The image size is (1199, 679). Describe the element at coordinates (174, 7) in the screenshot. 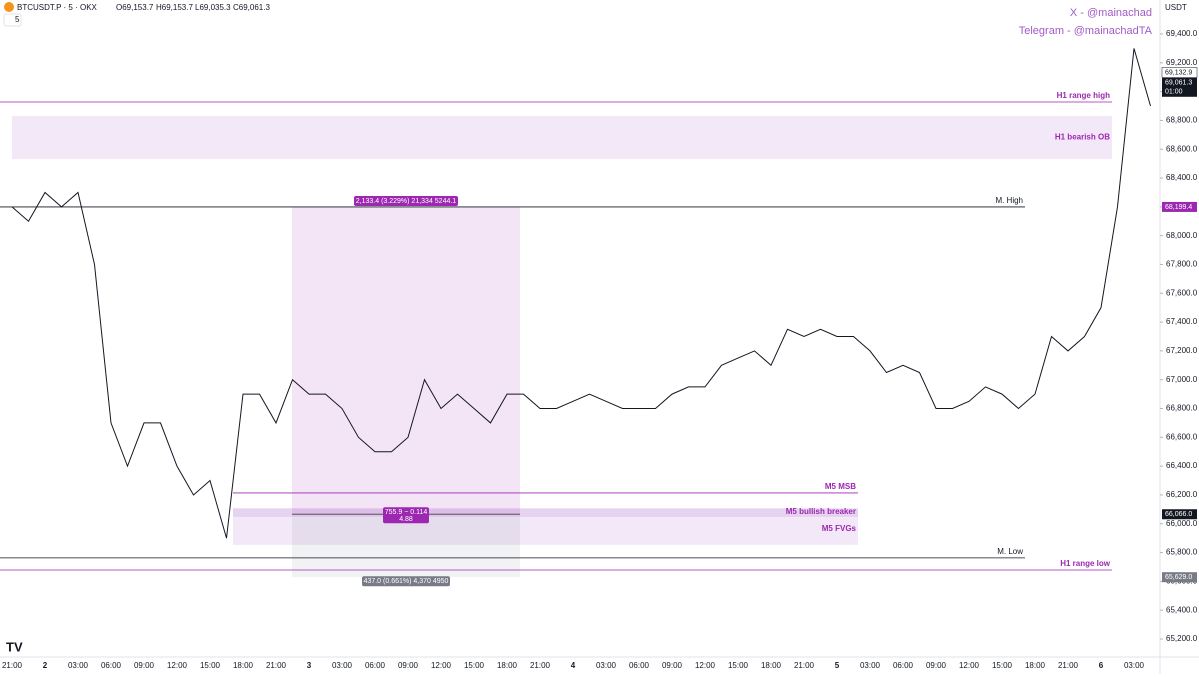

I see `ohlc-high: H69,153.7` at that location.